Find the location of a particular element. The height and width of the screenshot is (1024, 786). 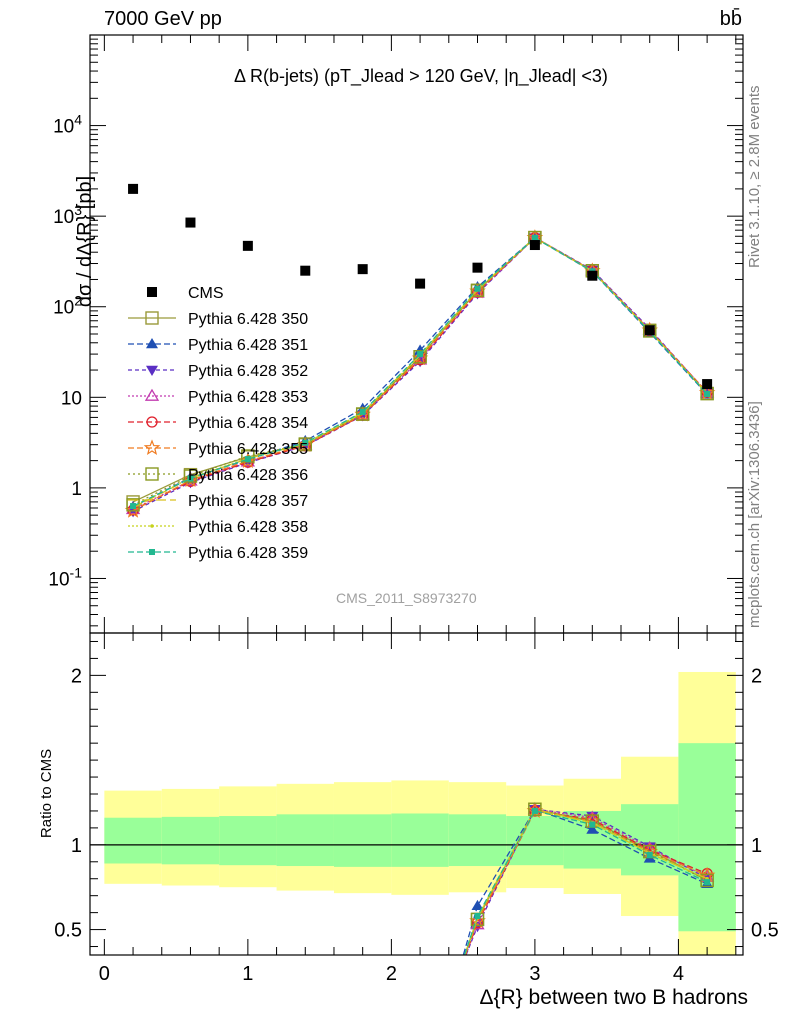

legend-label-357: Pythia 6.428 357 is located at coordinates (248, 501).